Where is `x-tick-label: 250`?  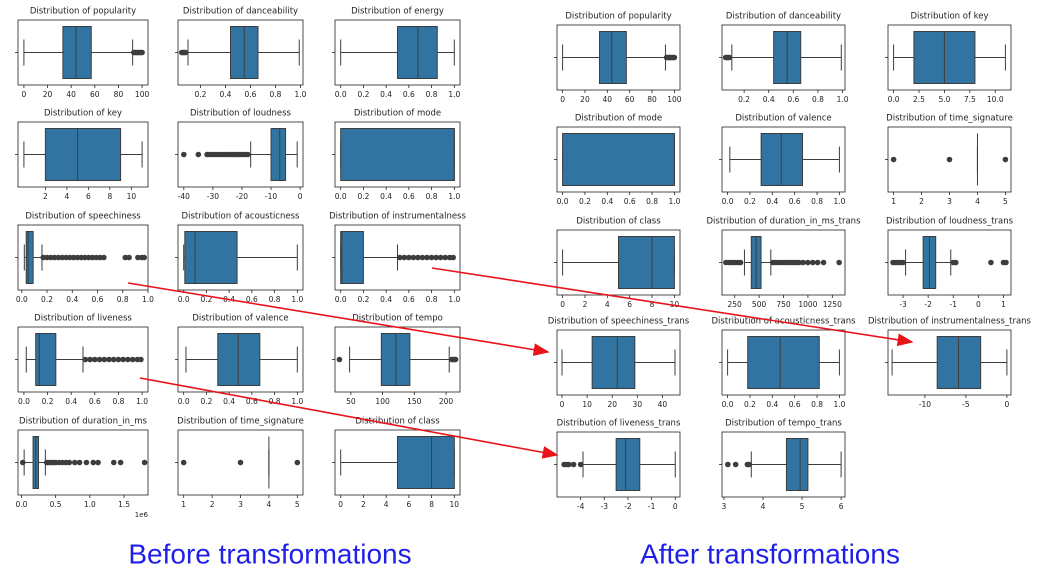
x-tick-label: 250 is located at coordinates (735, 304).